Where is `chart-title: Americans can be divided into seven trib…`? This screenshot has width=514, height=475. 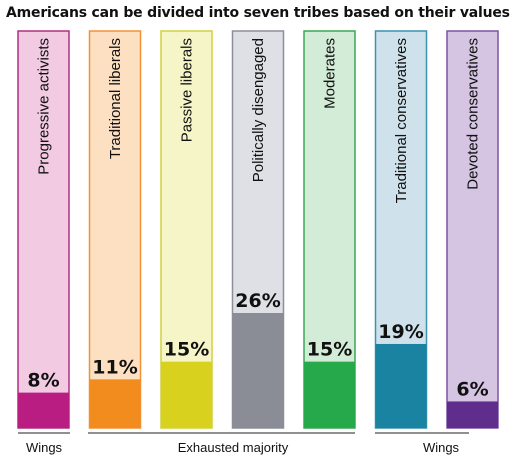 chart-title: Americans can be divided into seven trib… is located at coordinates (258, 13).